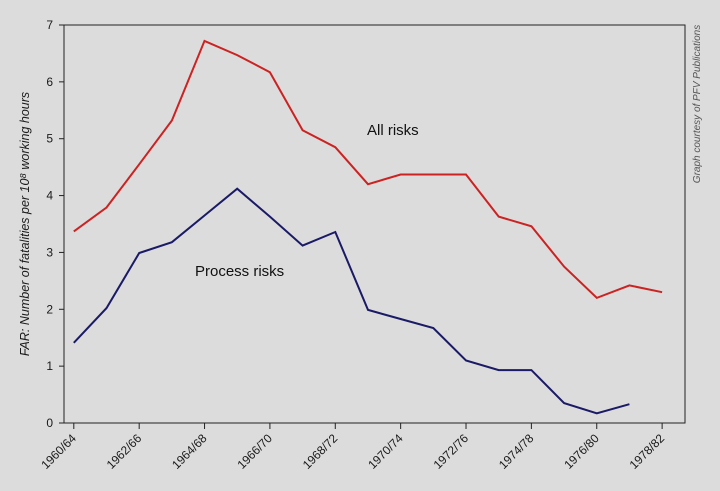 The image size is (720, 491). Describe the element at coordinates (49, 82) in the screenshot. I see `y-tick-label: 6` at that location.